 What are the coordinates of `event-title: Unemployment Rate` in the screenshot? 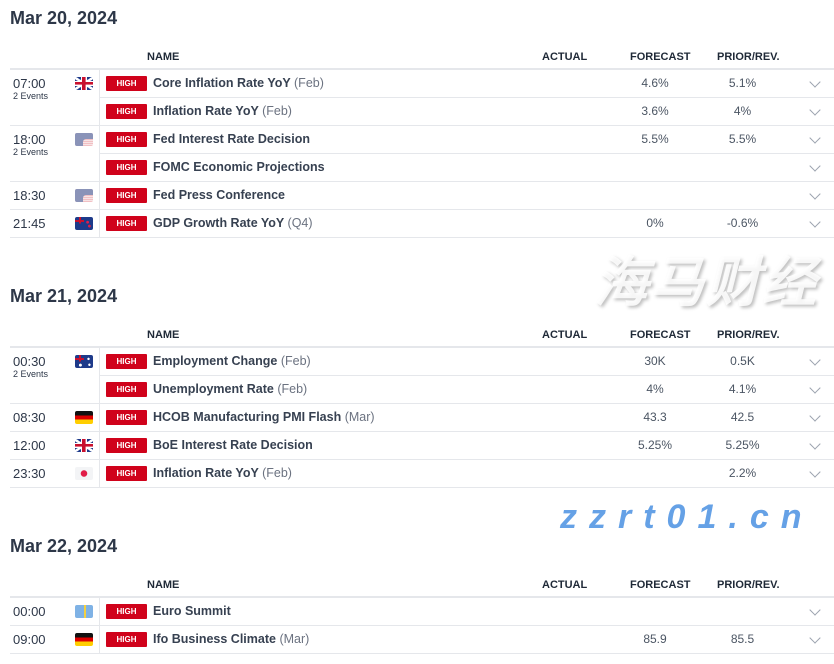 It's located at (213, 389).